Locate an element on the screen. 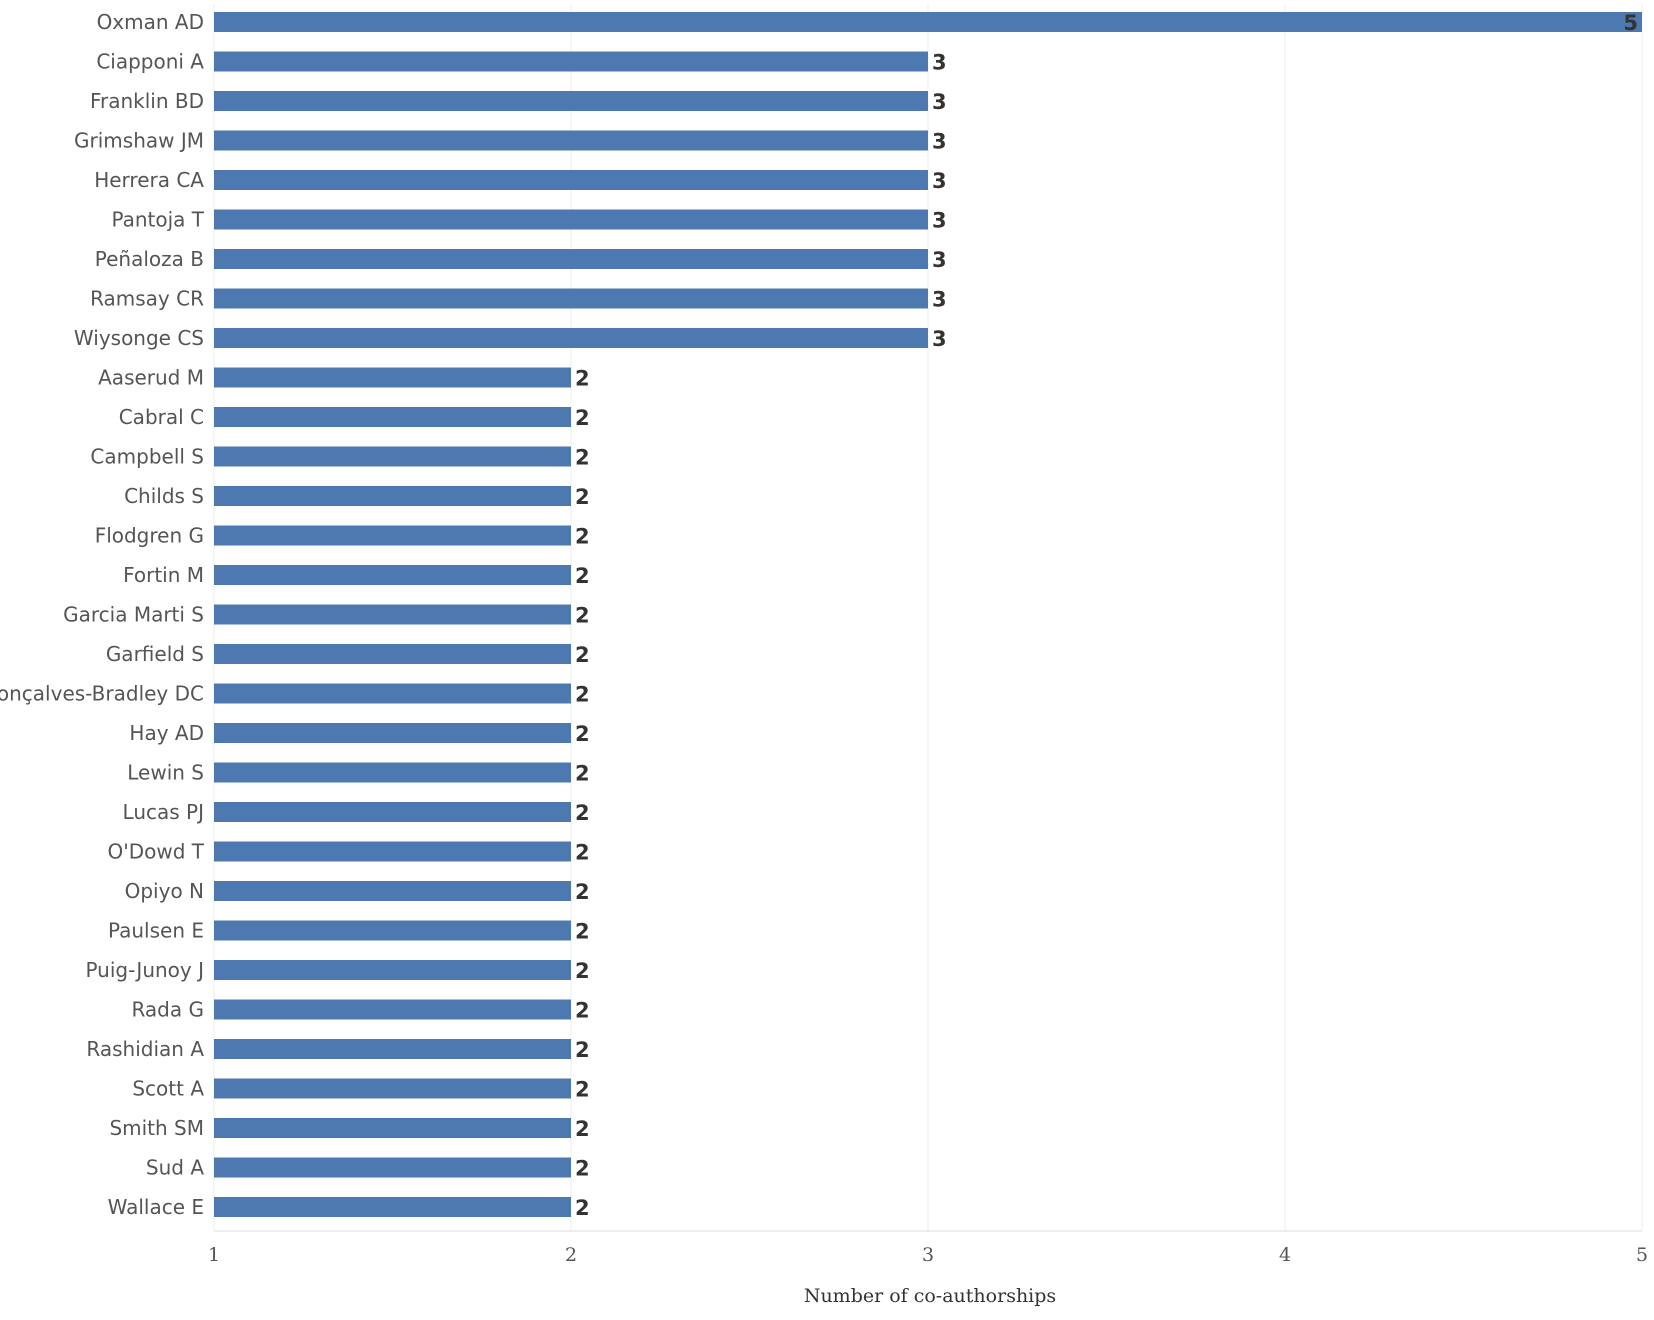  x-tick-label-1: 1 is located at coordinates (214, 1255).